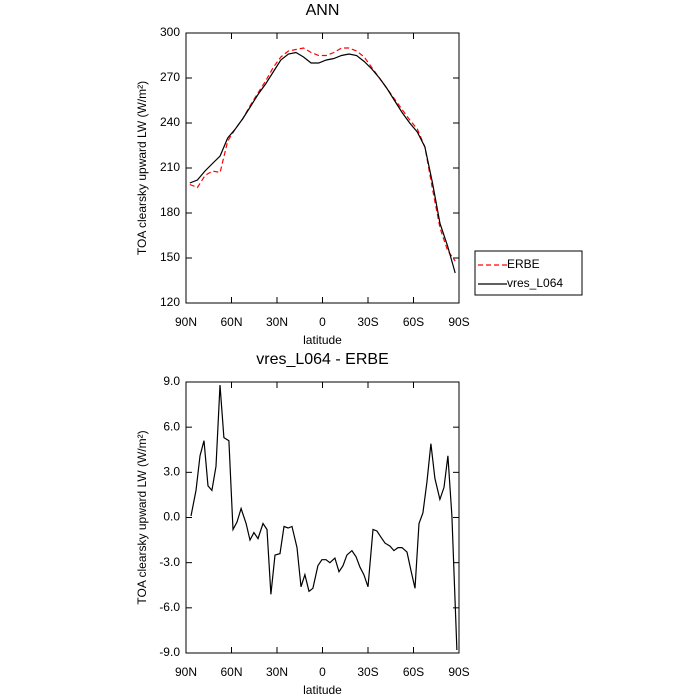 This screenshot has height=700, width=700. What do you see at coordinates (170, 257) in the screenshot?
I see `y-tick-label: 150` at bounding box center [170, 257].